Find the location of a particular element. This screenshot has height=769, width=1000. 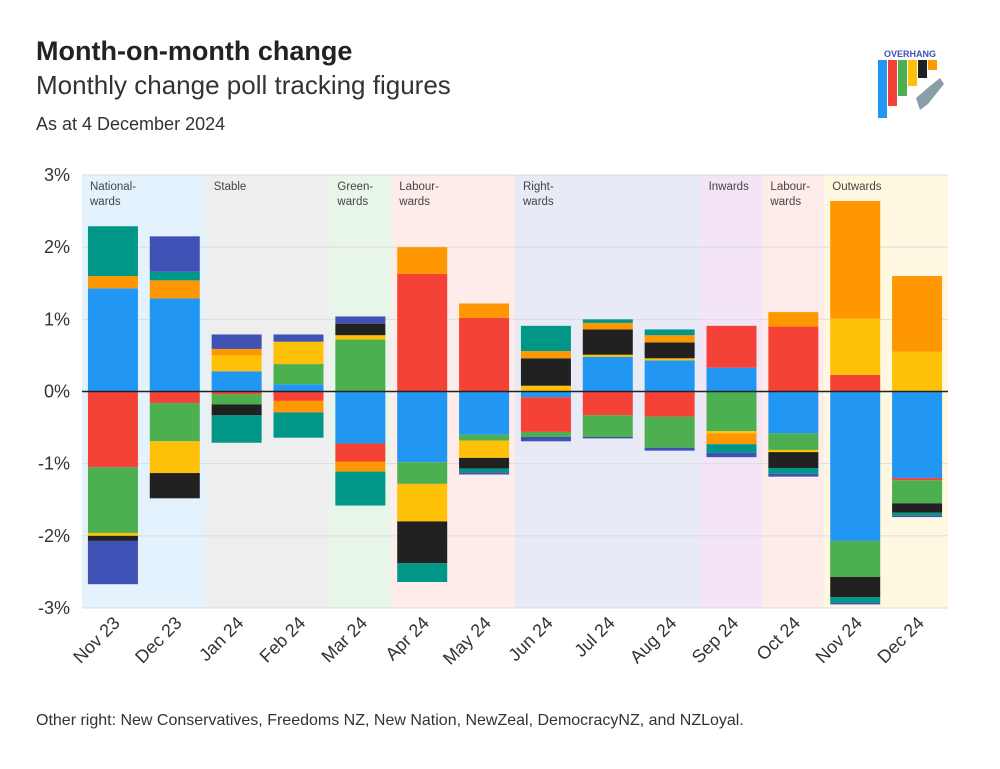

x-tick-label: Nov 24 is located at coordinates (839, 640).